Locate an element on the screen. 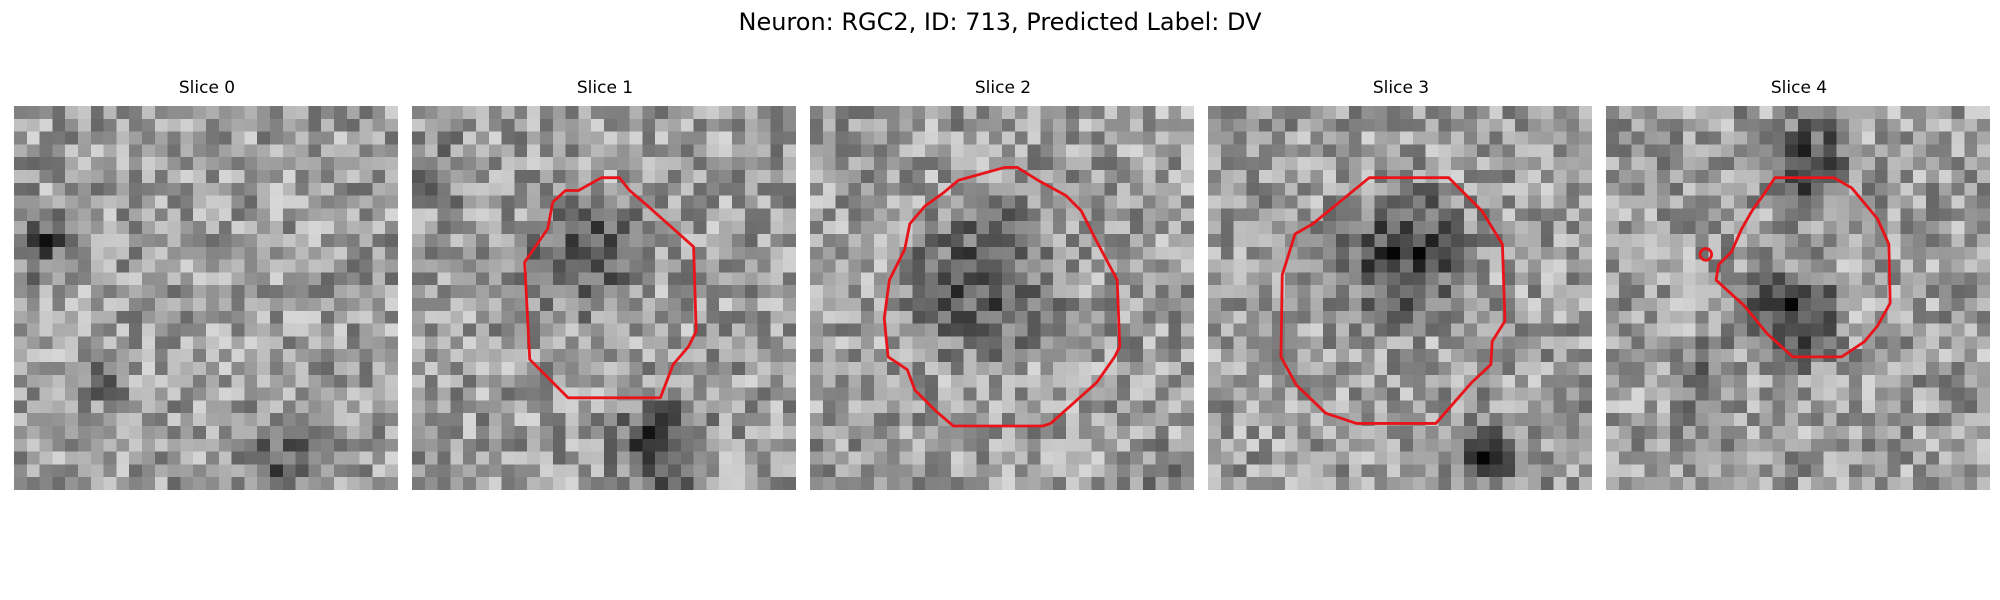 The height and width of the screenshot is (600, 2000). slice-title: Slice 0 is located at coordinates (207, 88).